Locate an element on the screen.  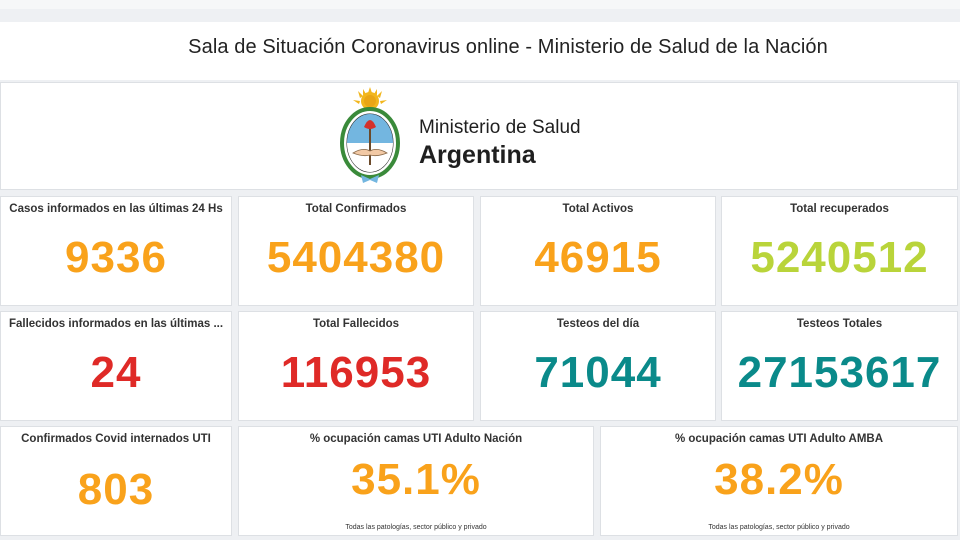
ministry-name-line2: Argentina is located at coordinates (477, 155).